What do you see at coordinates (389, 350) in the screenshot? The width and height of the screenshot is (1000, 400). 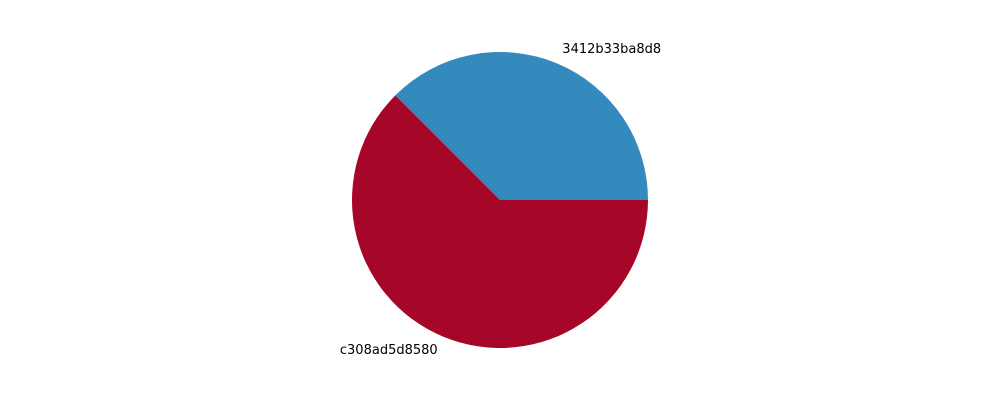 I see `pie-slice-label-1: c308ad5d8580` at bounding box center [389, 350].